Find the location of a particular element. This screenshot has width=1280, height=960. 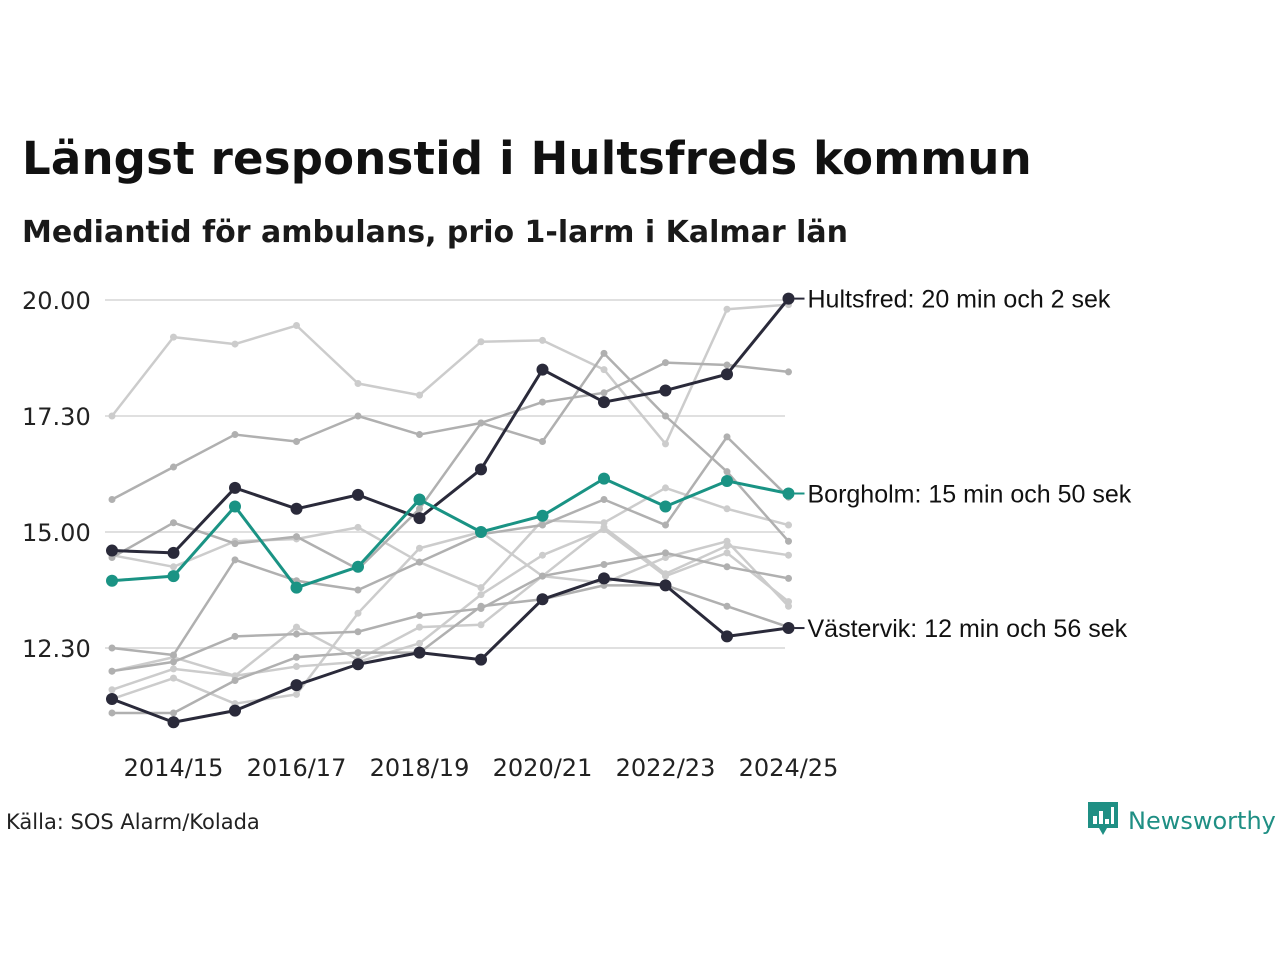

x-tick-label: 2022/23 is located at coordinates (666, 768).